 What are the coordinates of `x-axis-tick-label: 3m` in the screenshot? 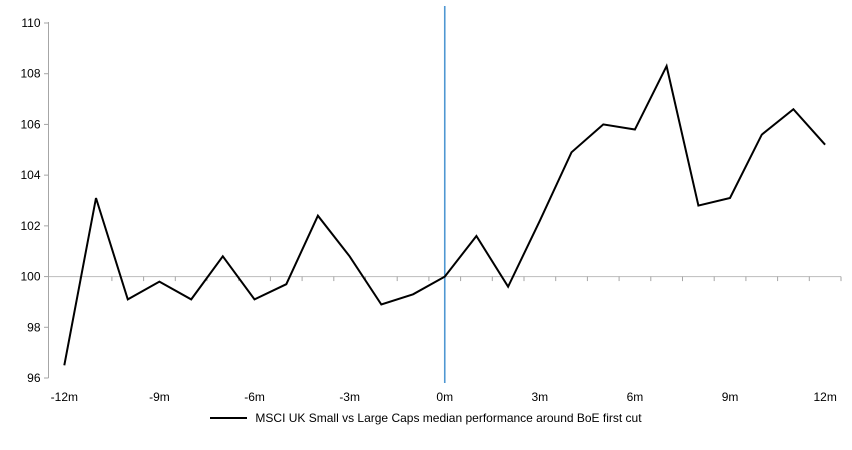 It's located at (540, 397).